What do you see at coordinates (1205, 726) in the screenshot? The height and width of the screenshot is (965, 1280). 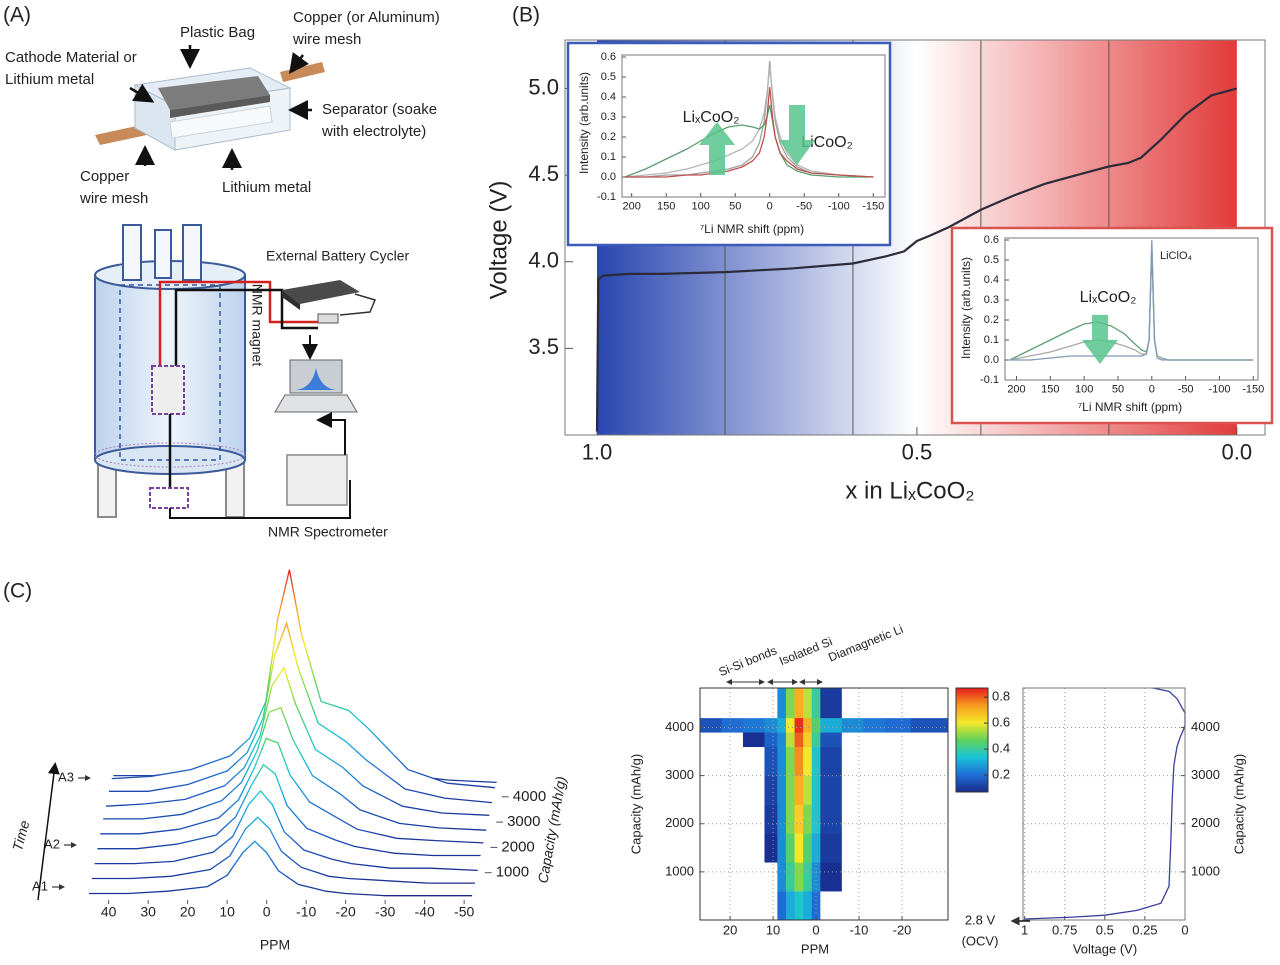 I see `y-tick-label: 4000` at bounding box center [1205, 726].